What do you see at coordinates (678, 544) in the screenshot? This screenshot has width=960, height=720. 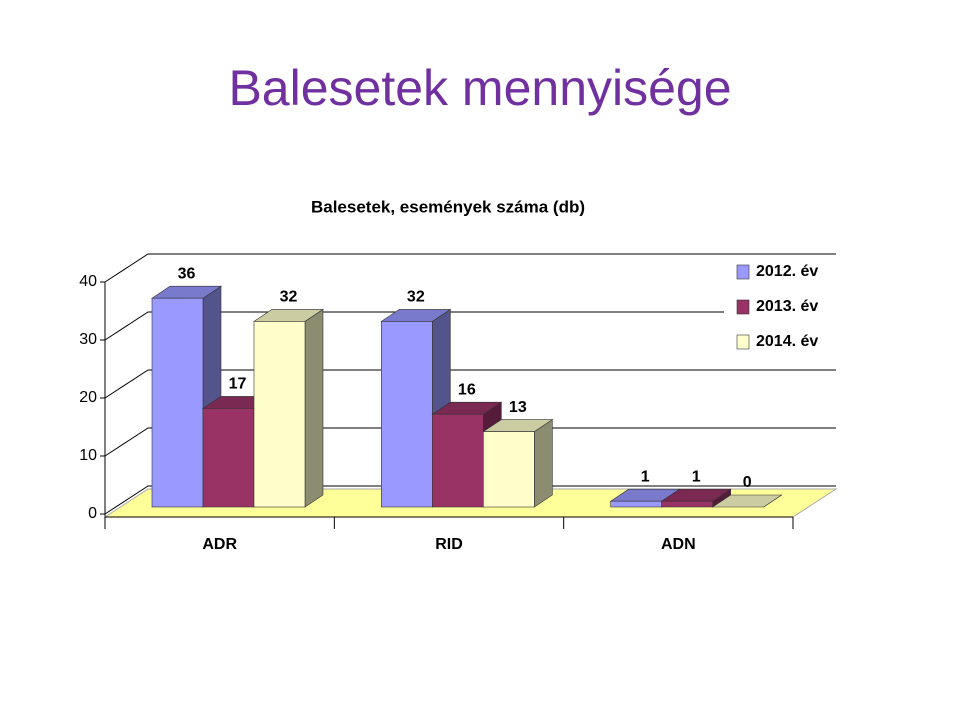 I see `x-tick-label: ADN` at bounding box center [678, 544].